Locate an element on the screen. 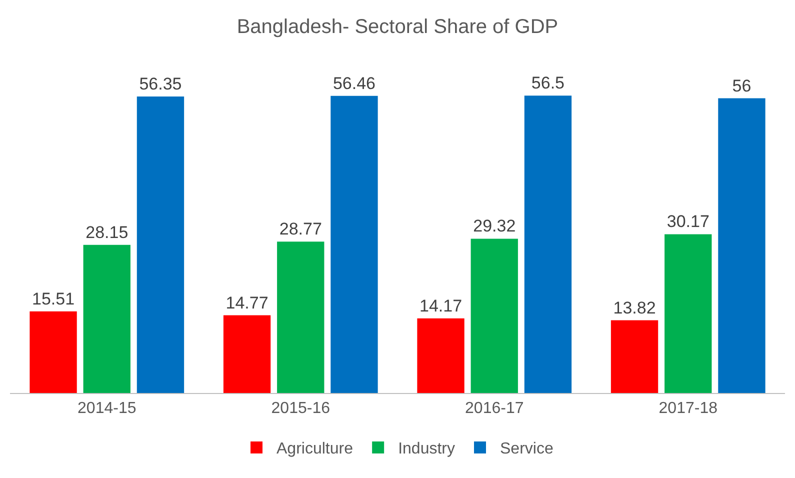 This screenshot has height=478, width=795. data-label: 56.35 is located at coordinates (160, 84).